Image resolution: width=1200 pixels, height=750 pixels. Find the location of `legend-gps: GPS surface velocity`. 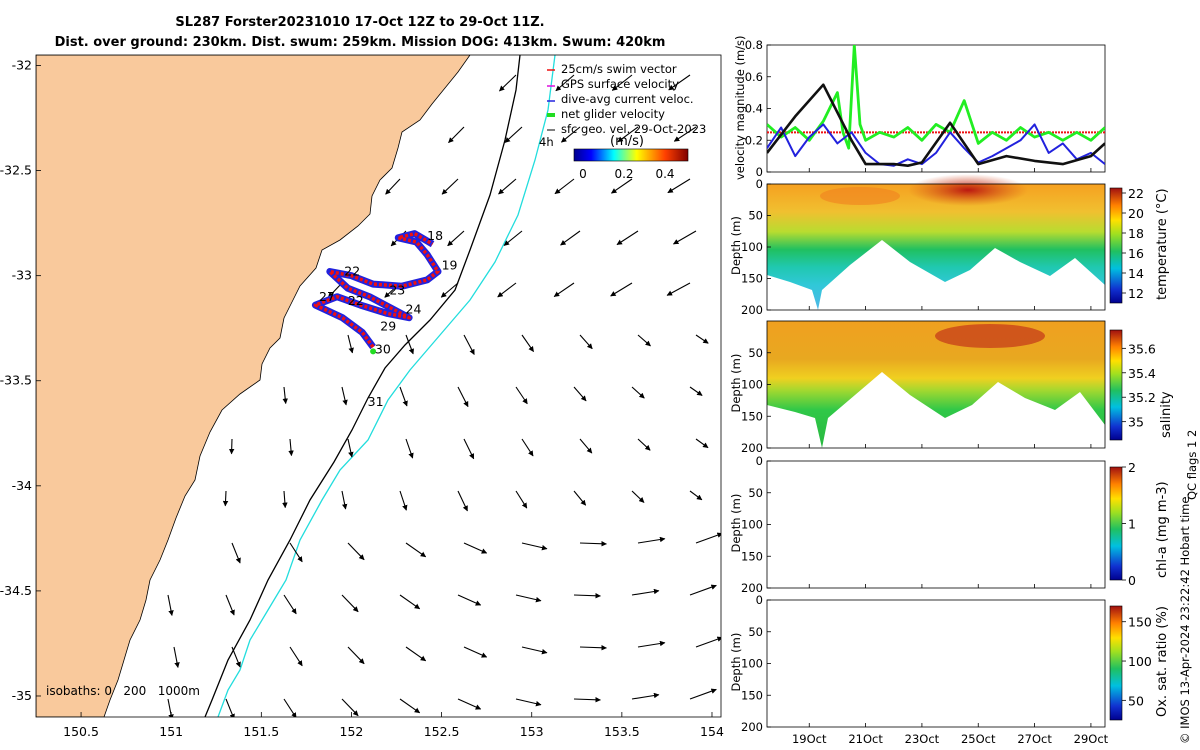

legend-gps: GPS surface velocity is located at coordinates (620, 84).